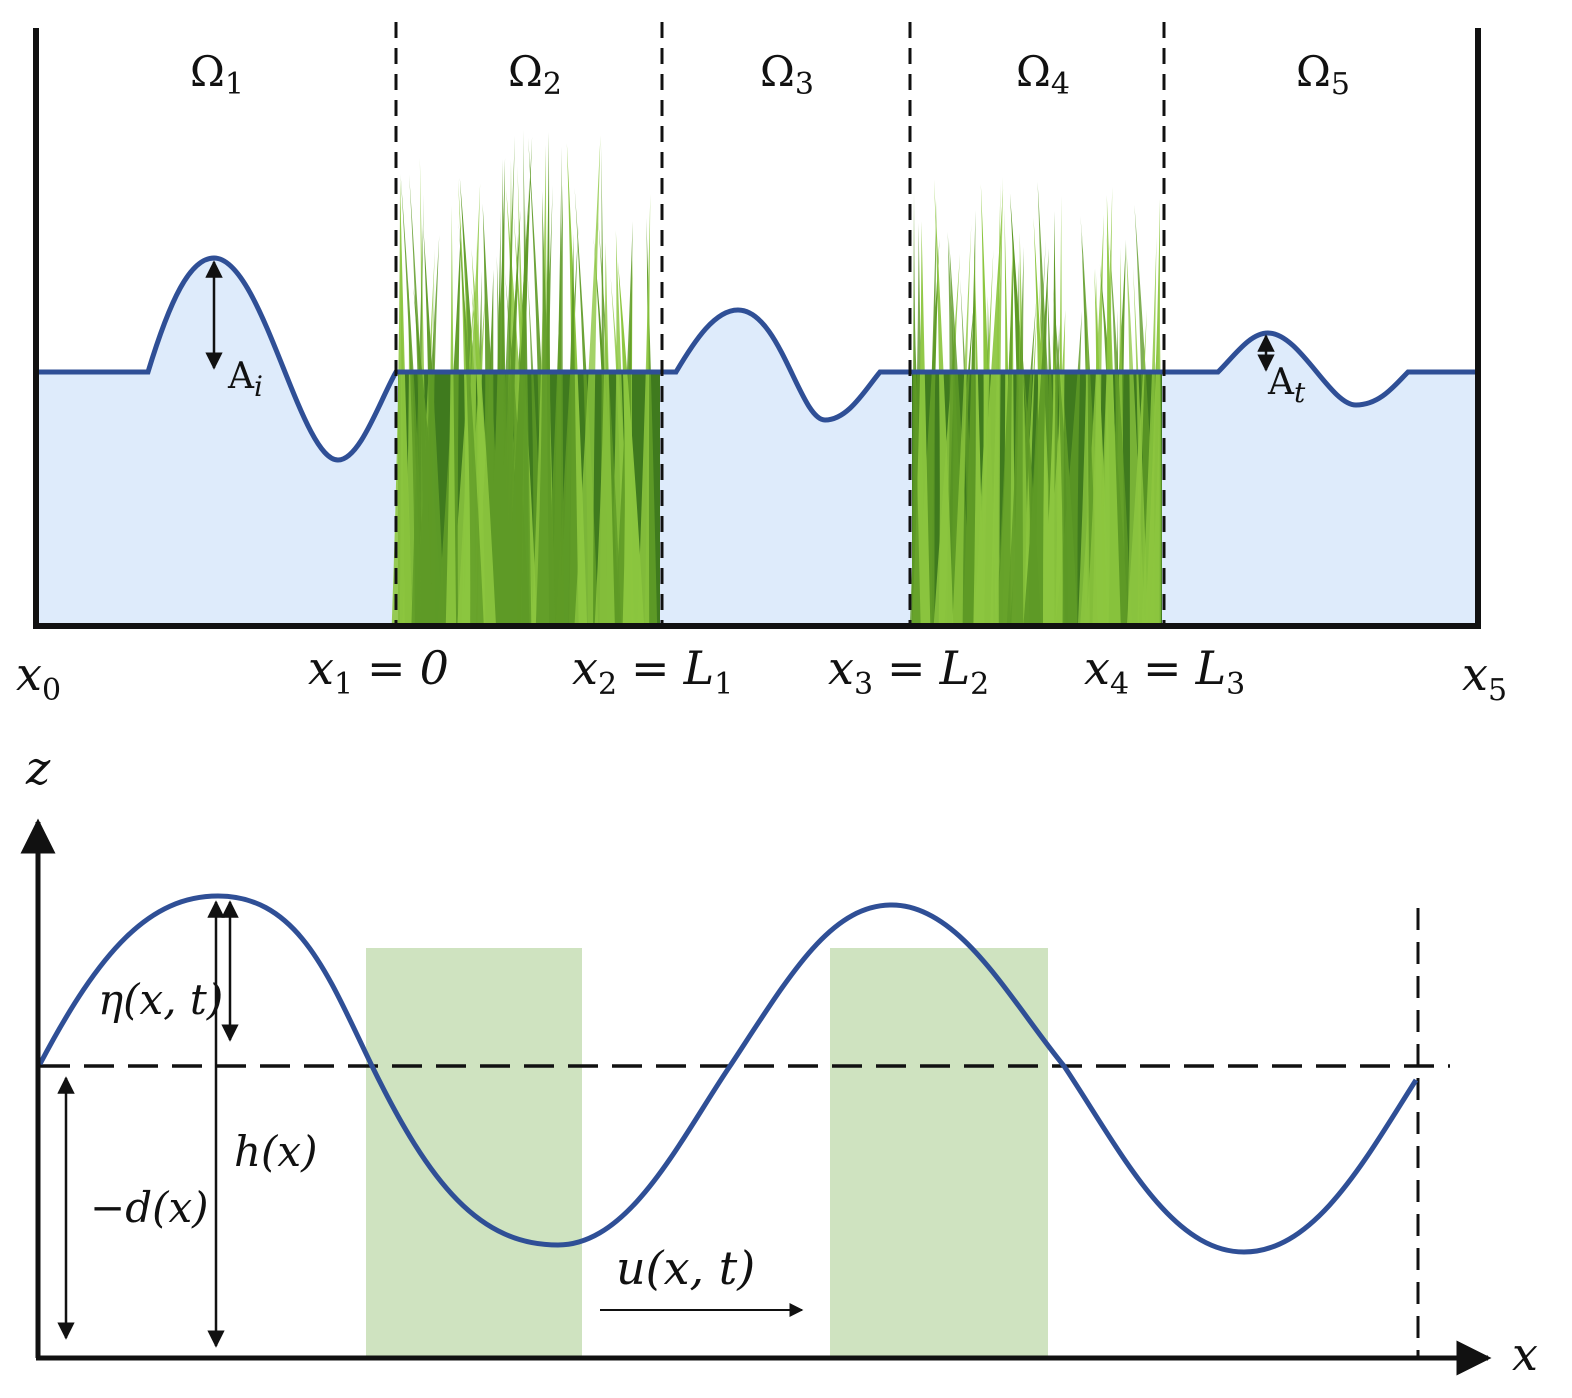  What do you see at coordinates (652, 671) in the screenshot?
I see `x-label-x2: x2 = L1` at bounding box center [652, 671].